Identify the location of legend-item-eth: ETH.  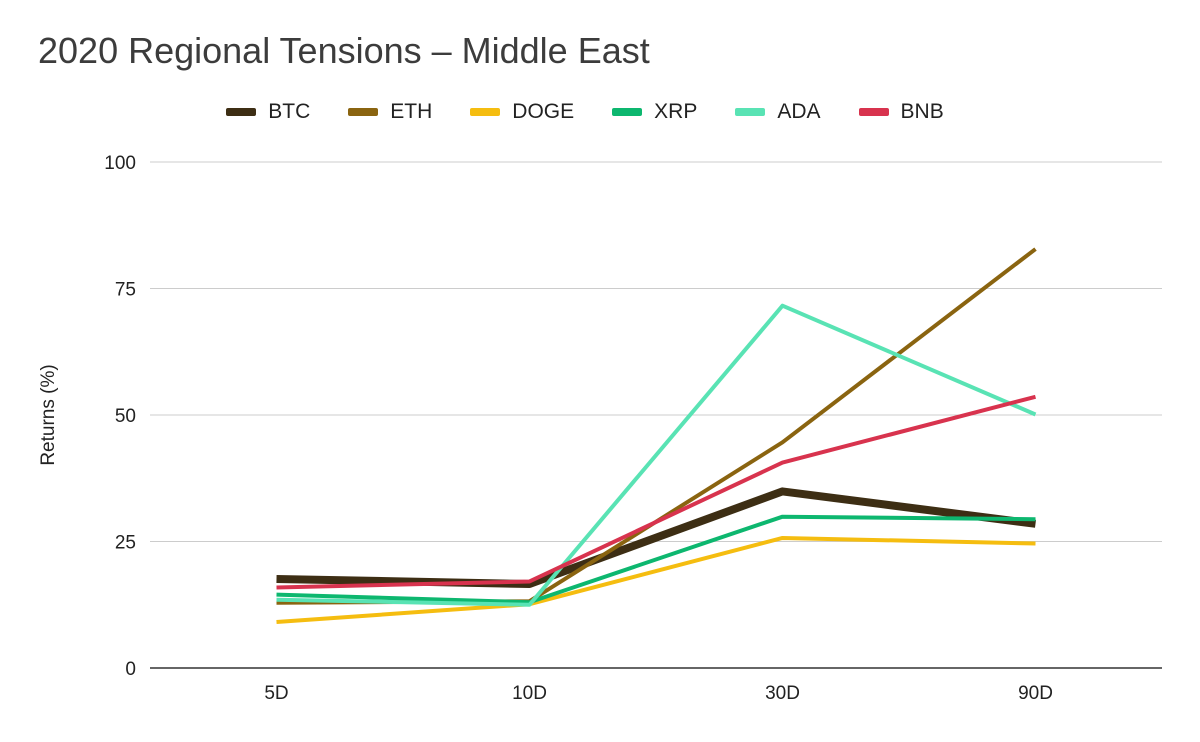
(405, 112).